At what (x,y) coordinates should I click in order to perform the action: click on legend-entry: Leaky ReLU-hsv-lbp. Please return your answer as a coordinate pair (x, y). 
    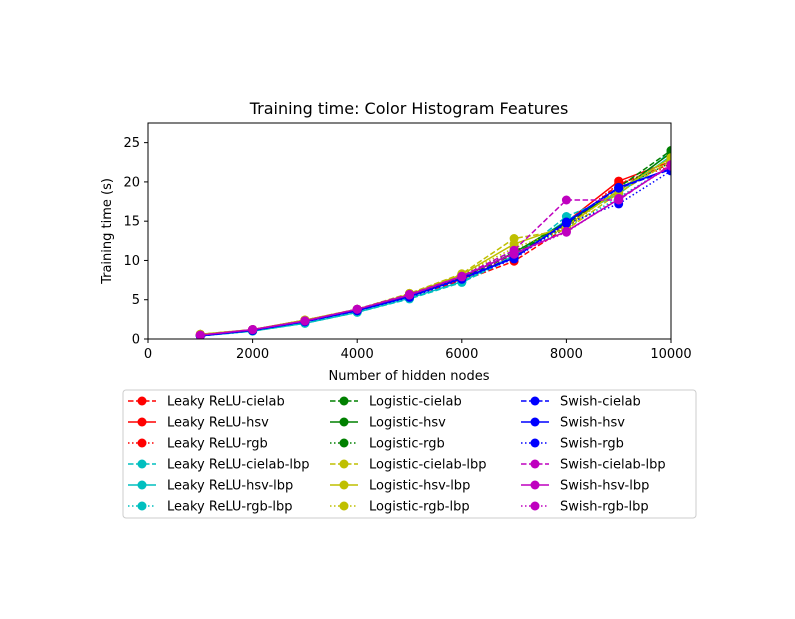
    Looking at the image, I should click on (210, 486).